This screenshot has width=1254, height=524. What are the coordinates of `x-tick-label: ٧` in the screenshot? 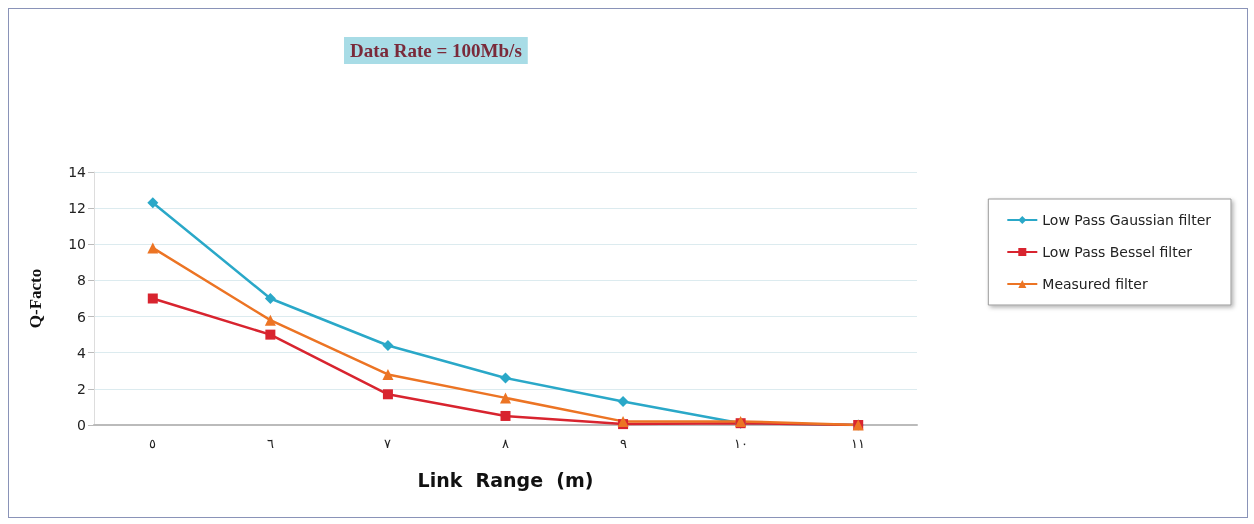 It's located at (388, 443).